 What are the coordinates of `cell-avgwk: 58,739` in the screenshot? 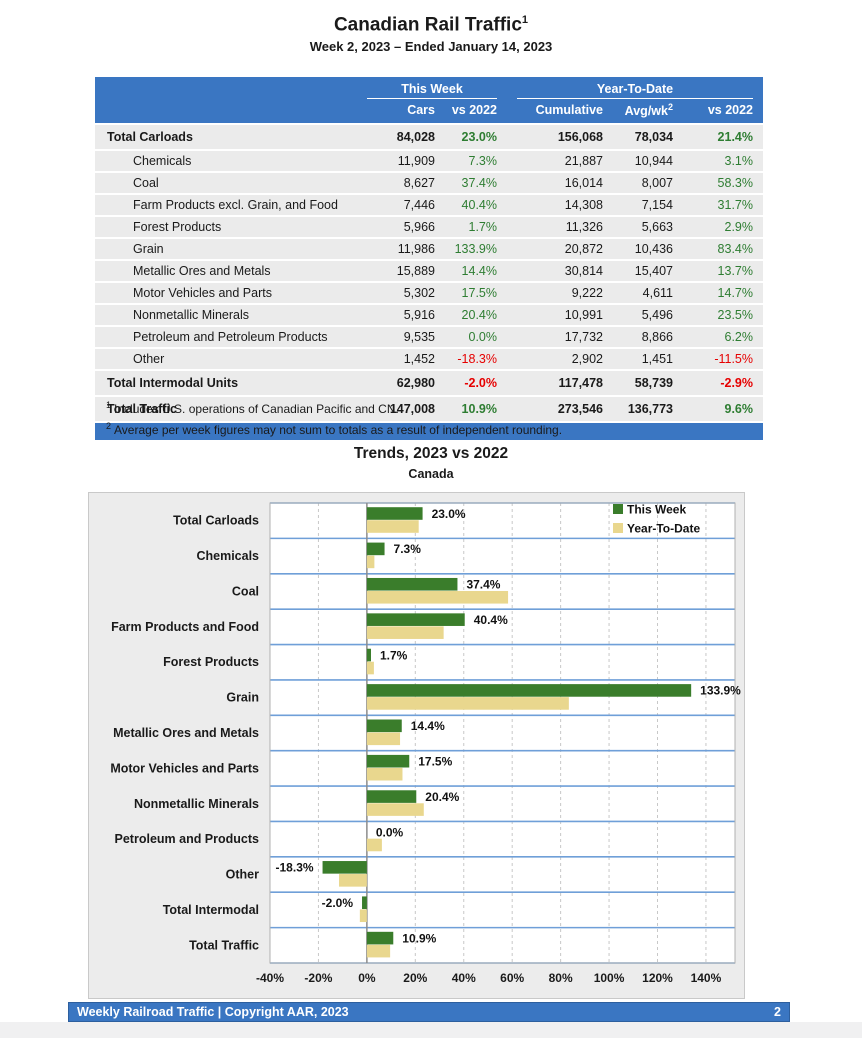 It's located at (653, 383).